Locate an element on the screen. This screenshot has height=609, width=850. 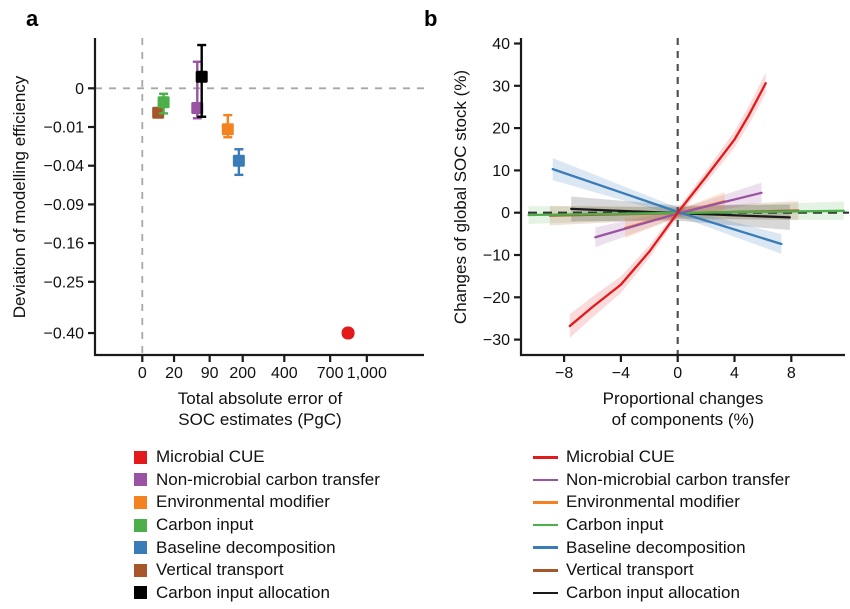
panel-b-y-tick-label: −30 is located at coordinates (496, 340).